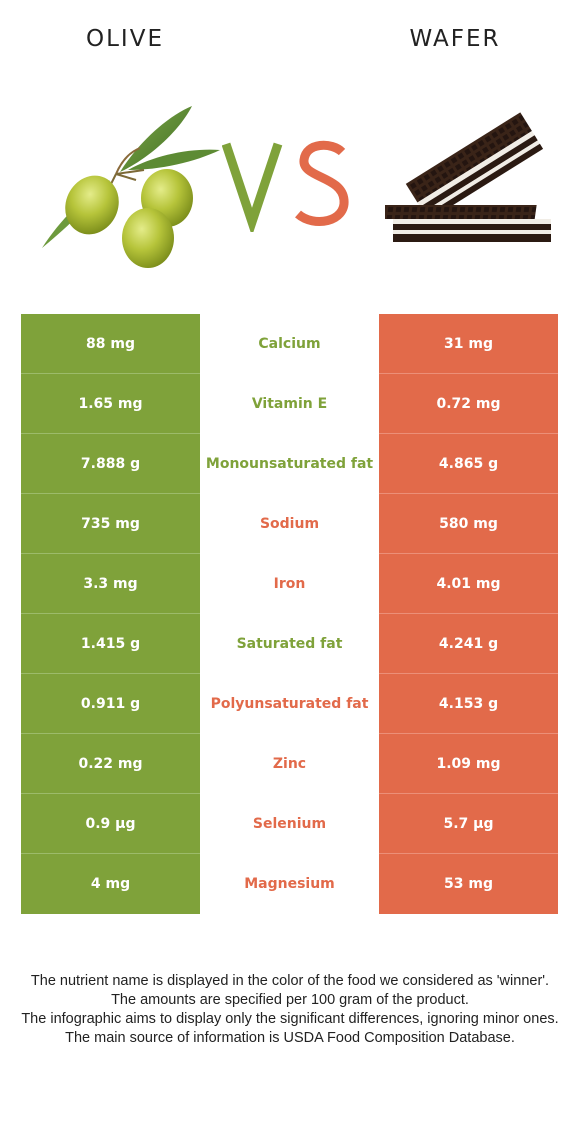  What do you see at coordinates (468, 524) in the screenshot?
I see `wafer-value: 580 mg` at bounding box center [468, 524].